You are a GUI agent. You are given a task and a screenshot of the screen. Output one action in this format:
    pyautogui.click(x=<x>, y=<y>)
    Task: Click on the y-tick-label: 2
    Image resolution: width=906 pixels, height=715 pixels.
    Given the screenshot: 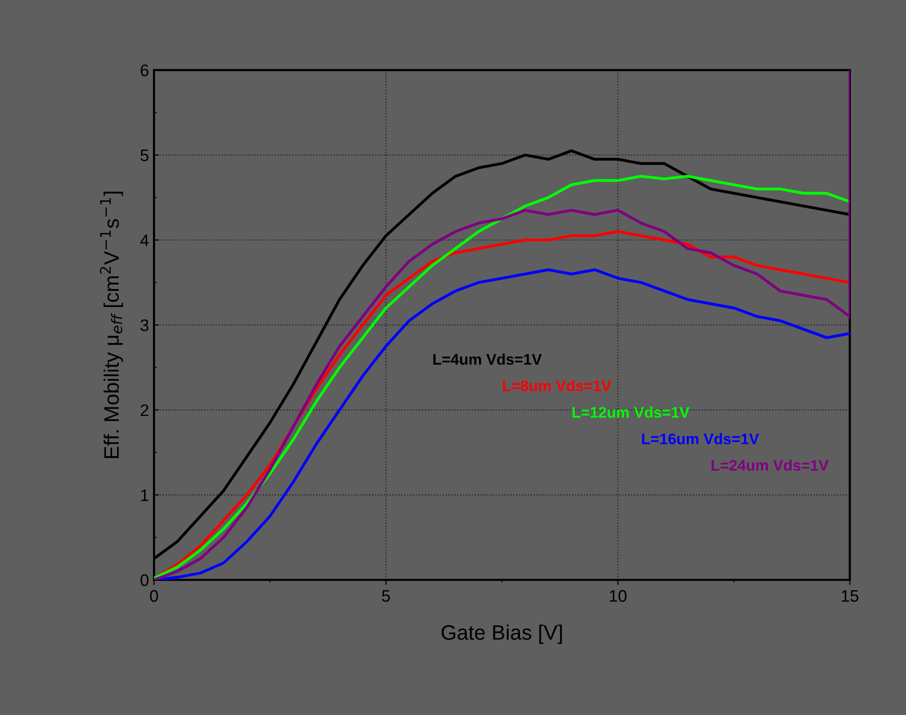 What is the action you would take?
    pyautogui.click(x=144, y=410)
    